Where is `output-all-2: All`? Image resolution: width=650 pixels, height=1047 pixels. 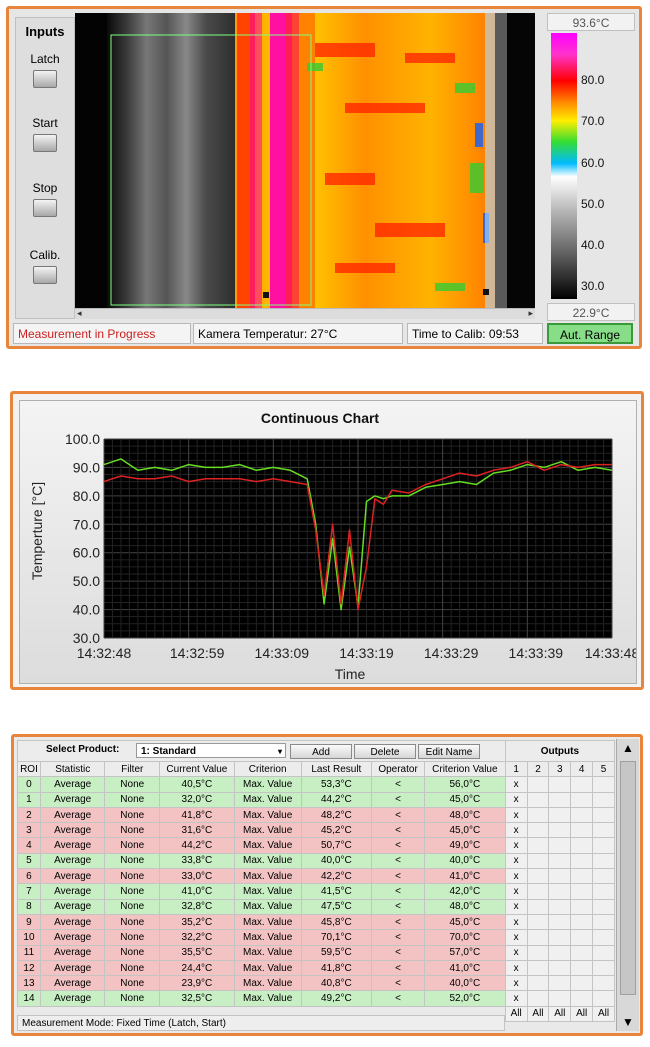
output-all-2: All is located at coordinates (538, 1014).